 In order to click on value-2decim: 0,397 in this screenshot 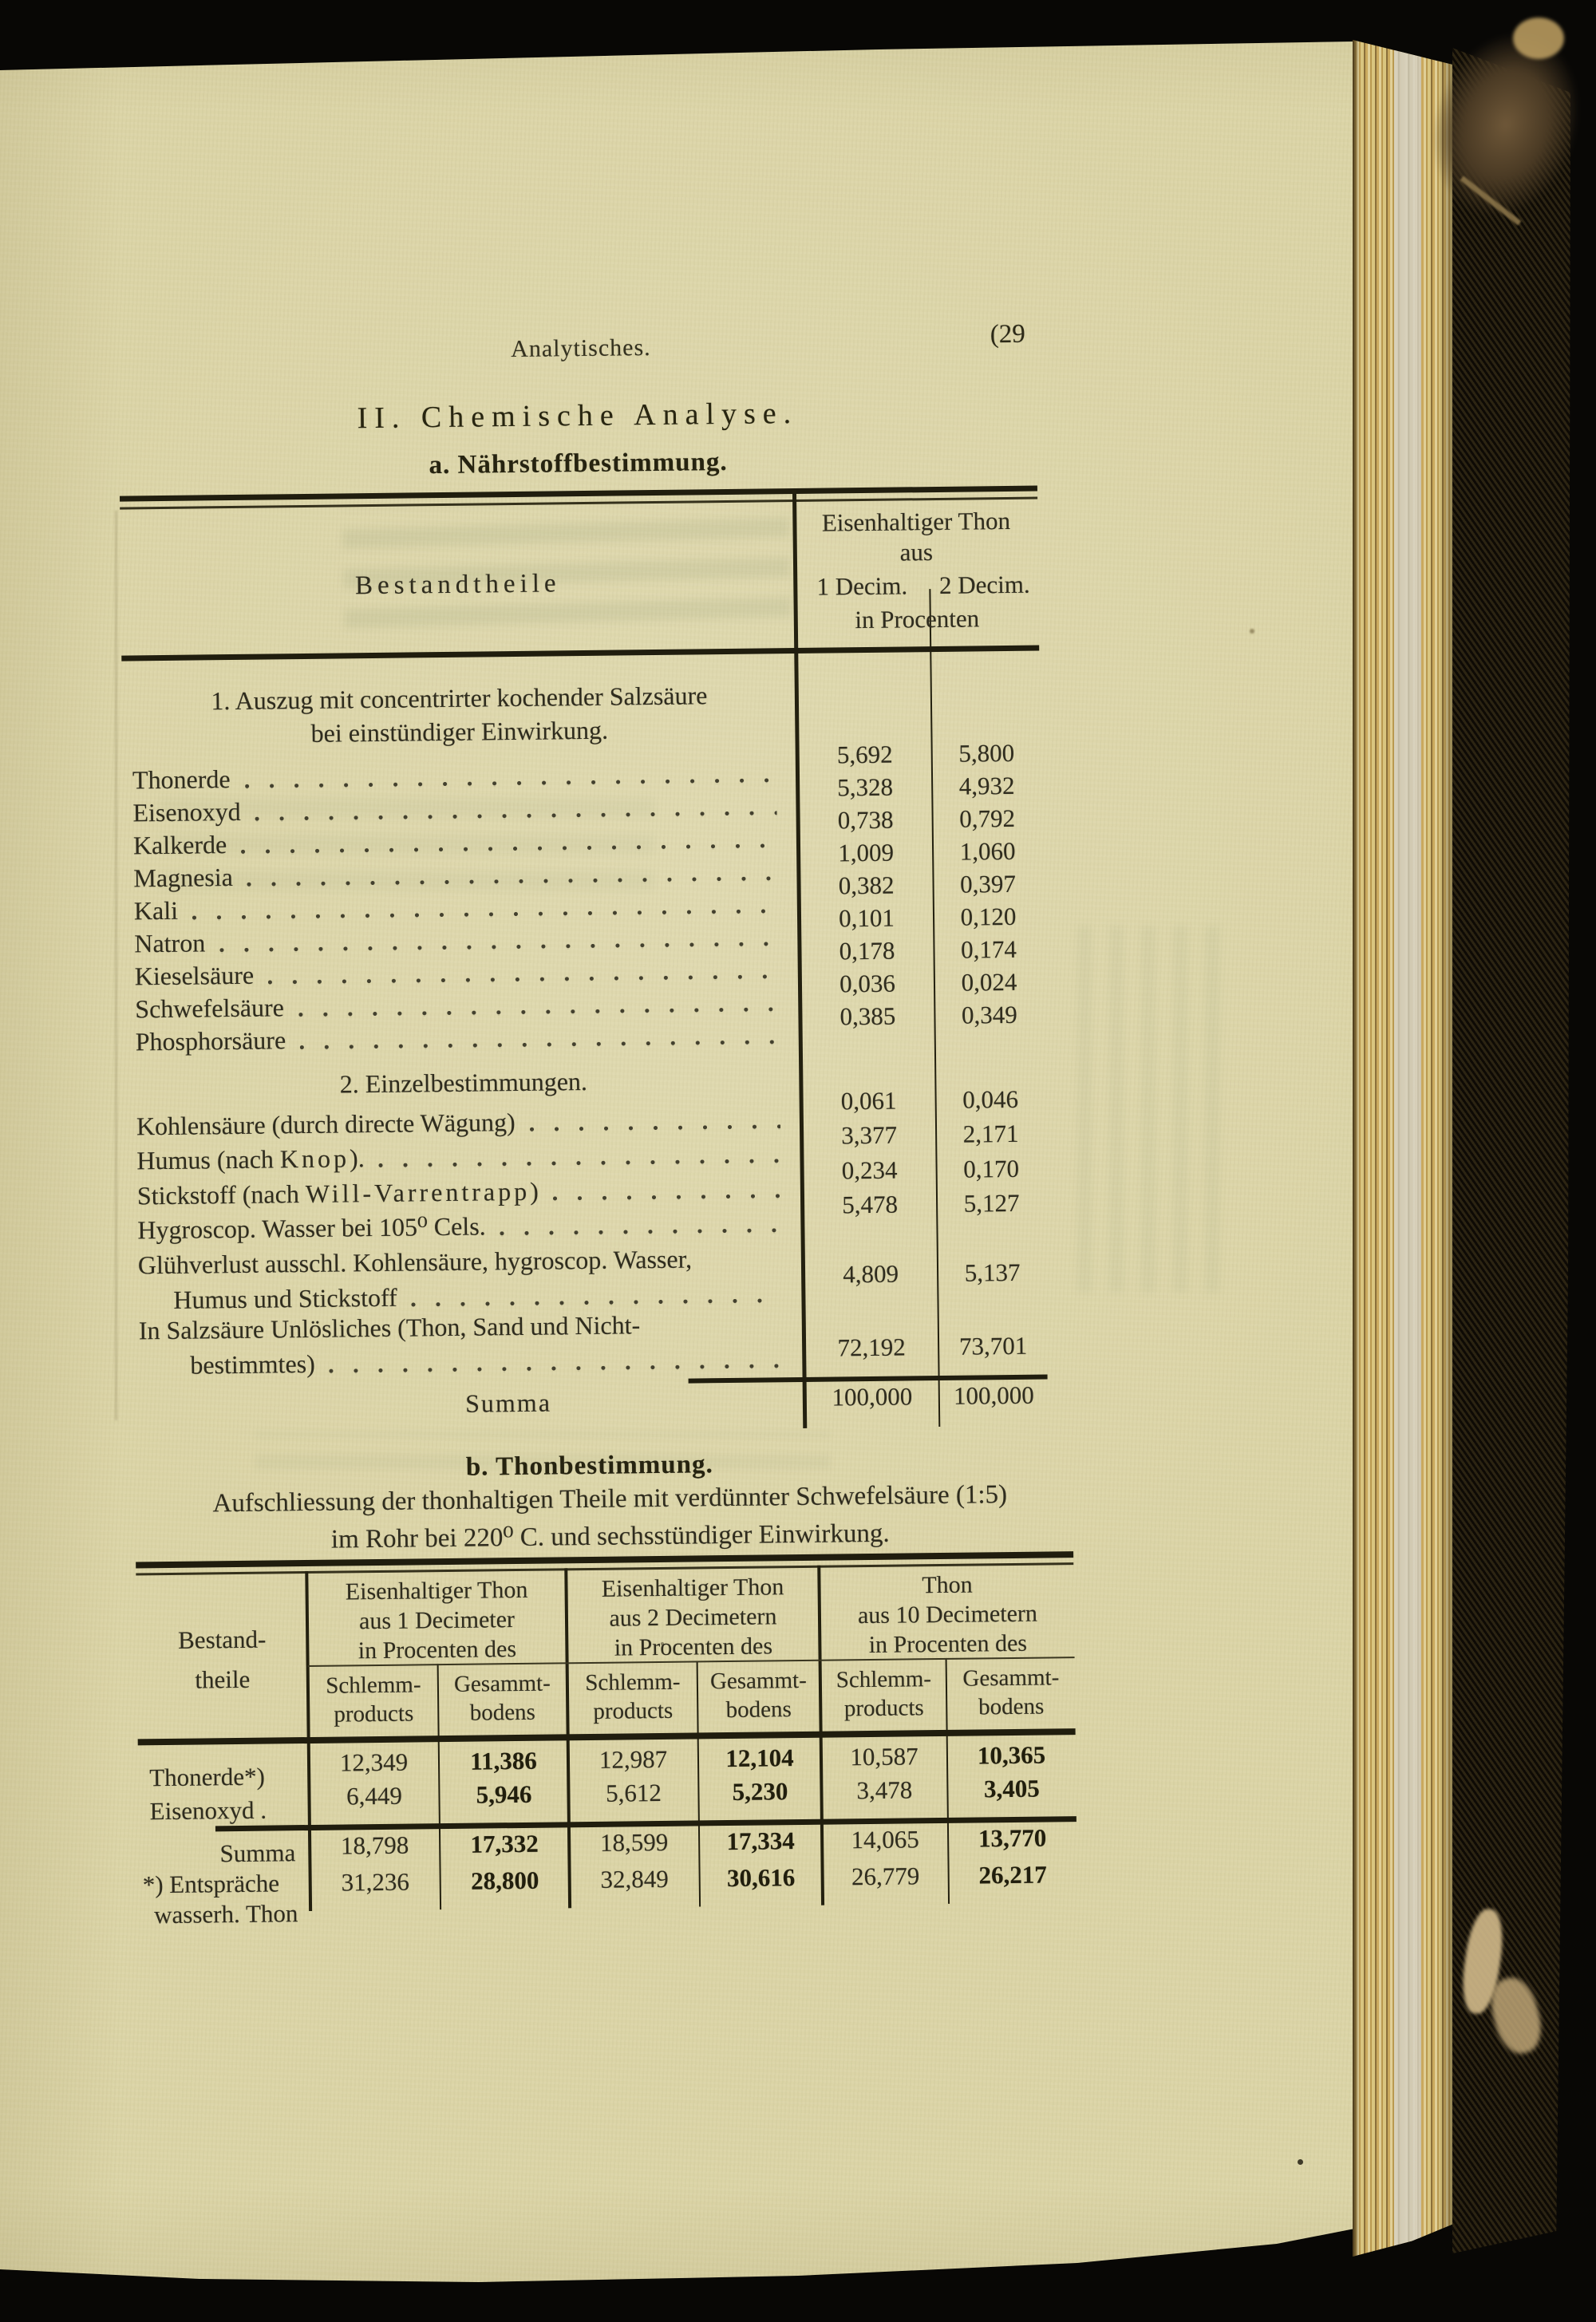, I will do `click(988, 883)`.